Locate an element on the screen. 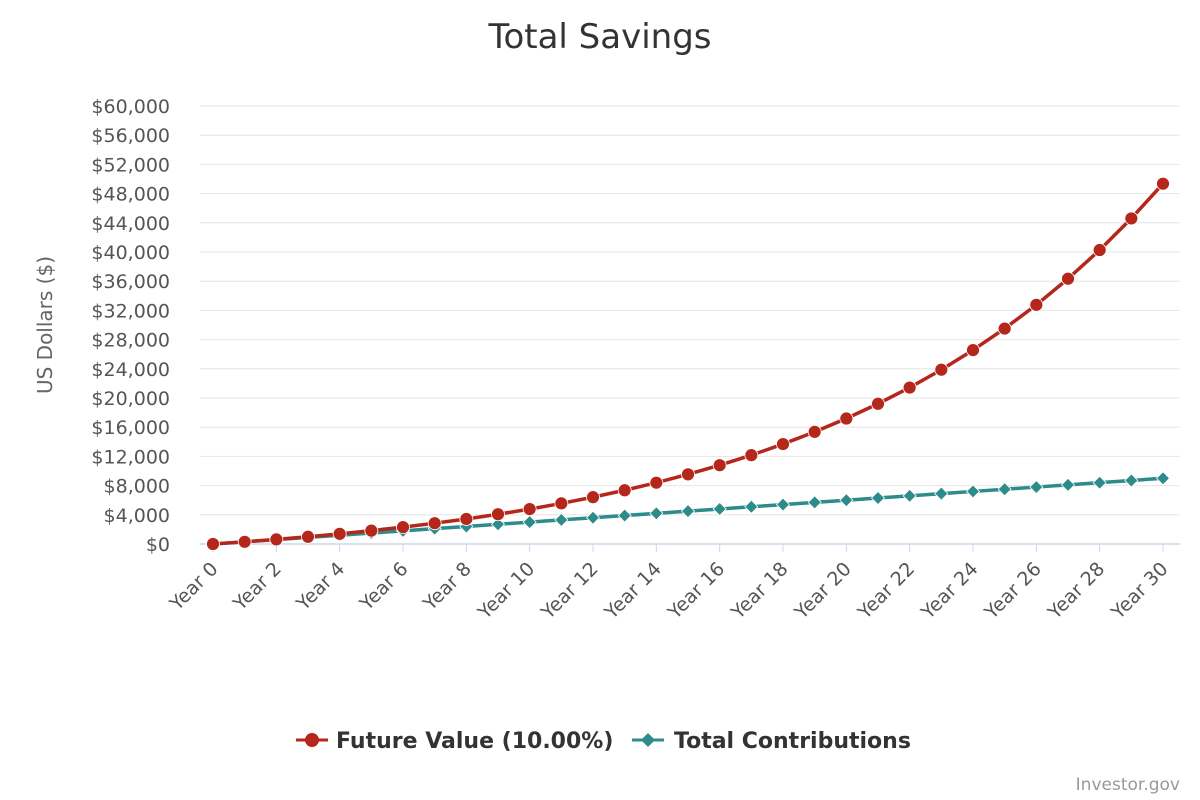  y-tick-label: $48,000 is located at coordinates (130, 195).